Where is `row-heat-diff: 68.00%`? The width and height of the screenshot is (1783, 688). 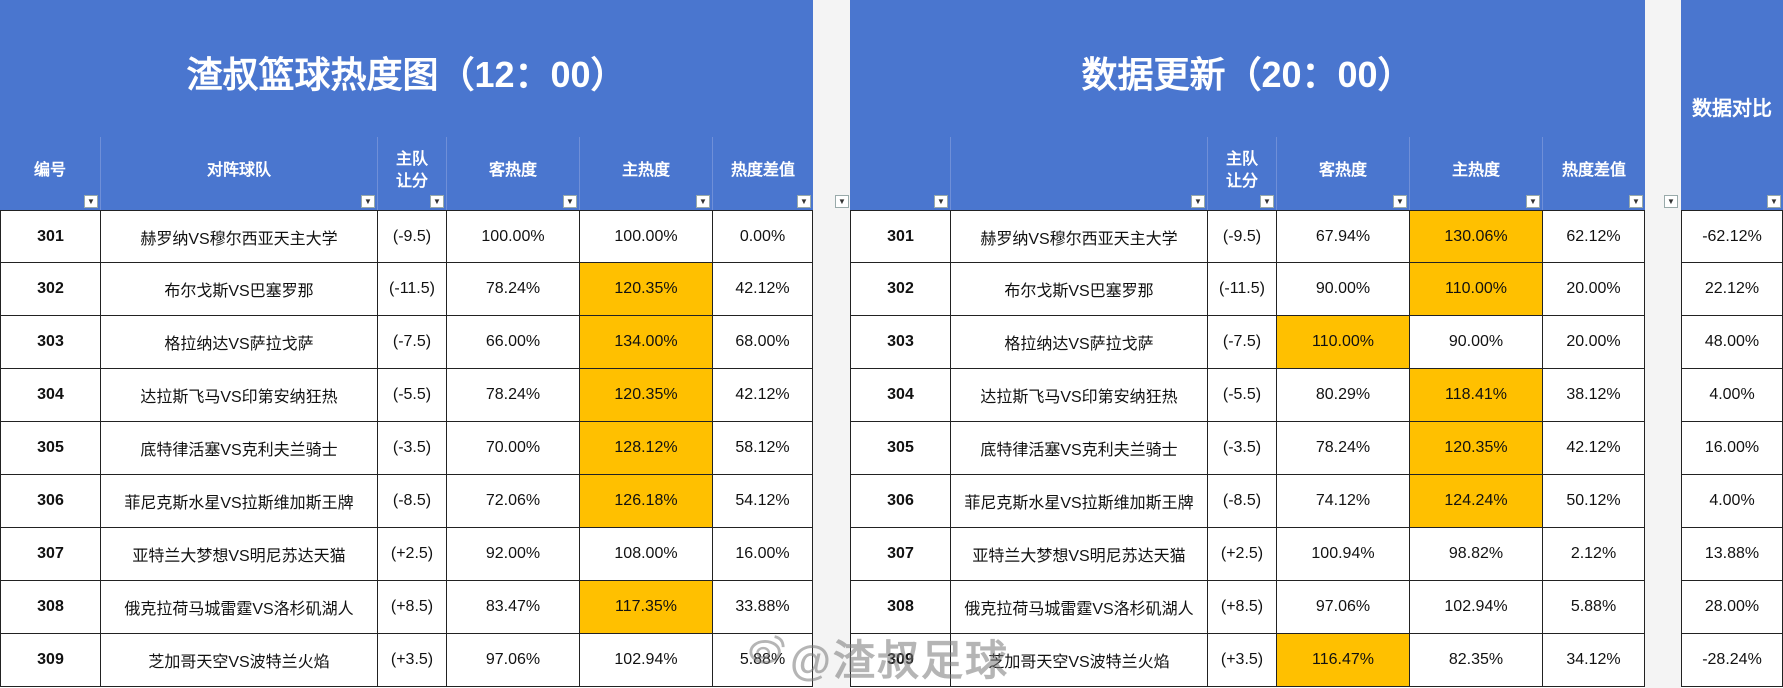
row-heat-diff: 68.00% is located at coordinates (763, 342).